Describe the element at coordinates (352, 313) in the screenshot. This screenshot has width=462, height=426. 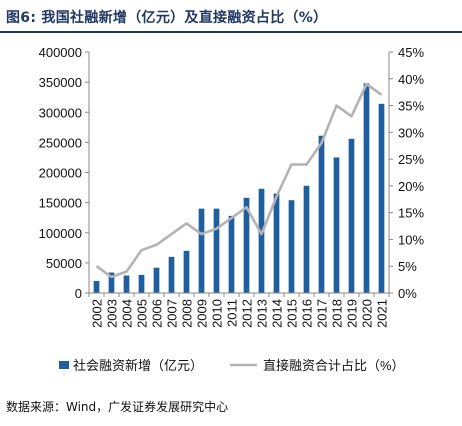
I see `x-tick-label: 2019` at that location.